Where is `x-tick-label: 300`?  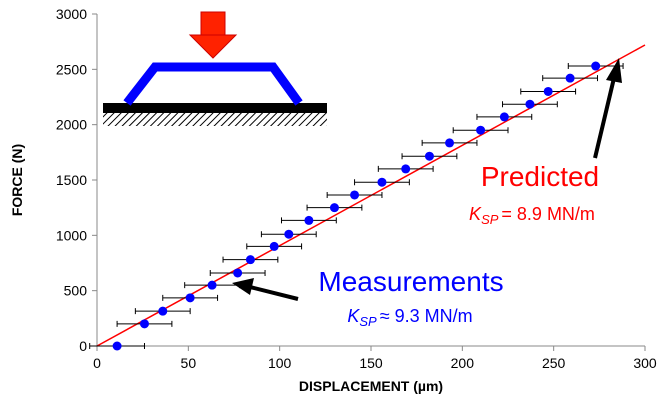
x-tick-label: 300 is located at coordinates (645, 363).